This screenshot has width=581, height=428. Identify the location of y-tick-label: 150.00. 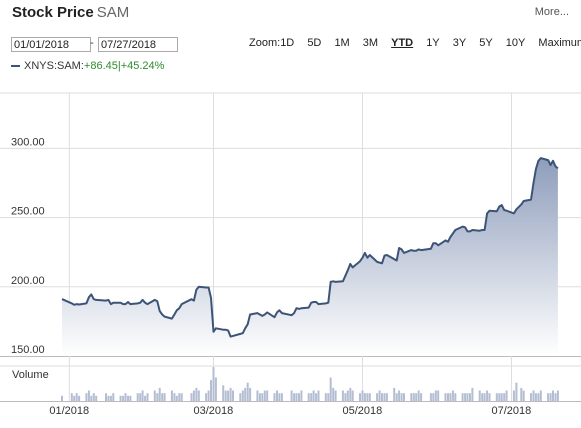
(28, 350).